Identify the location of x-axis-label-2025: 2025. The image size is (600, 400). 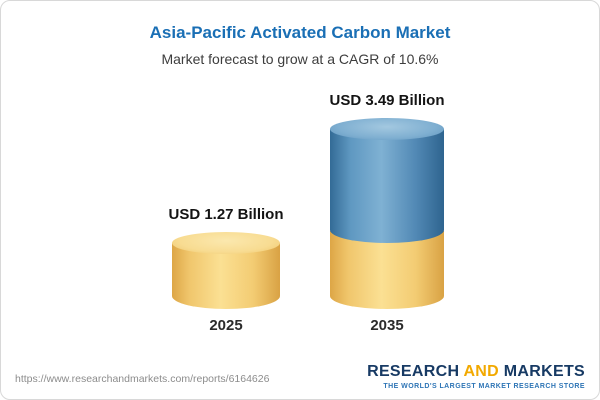
(226, 325).